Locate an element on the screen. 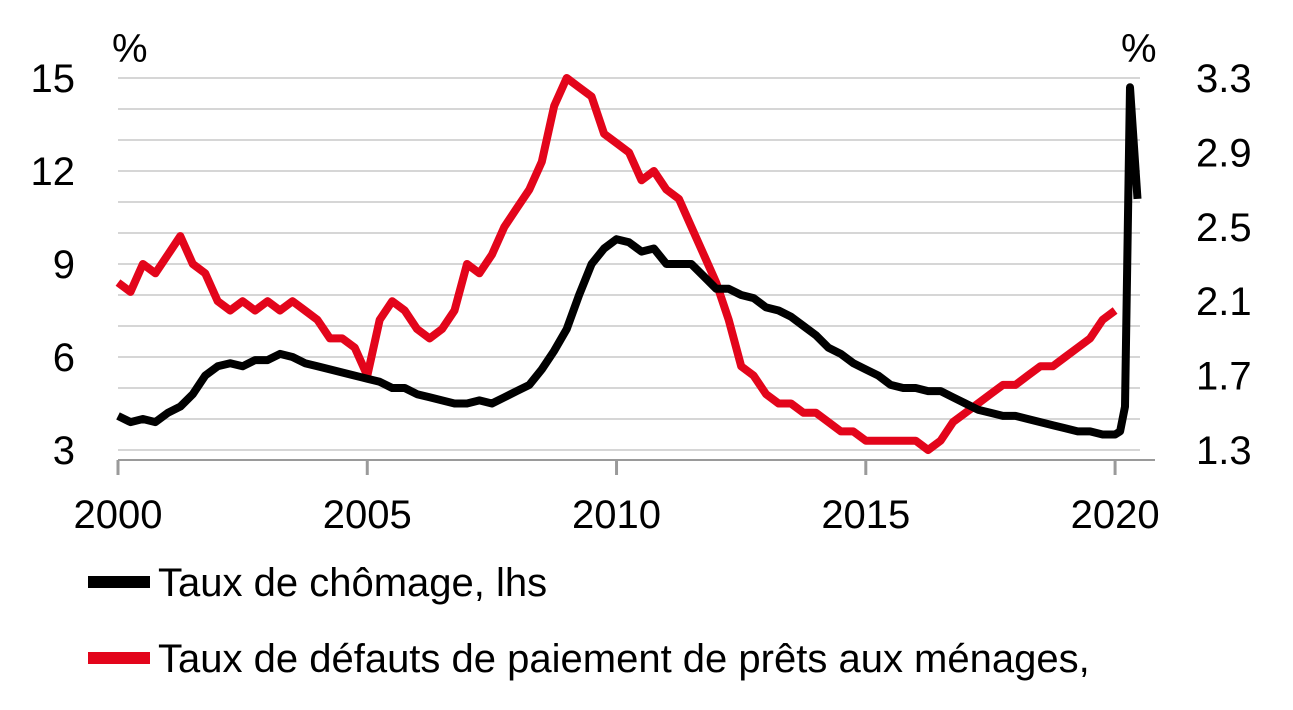  y-left-tick-label: 12 is located at coordinates (53, 172).